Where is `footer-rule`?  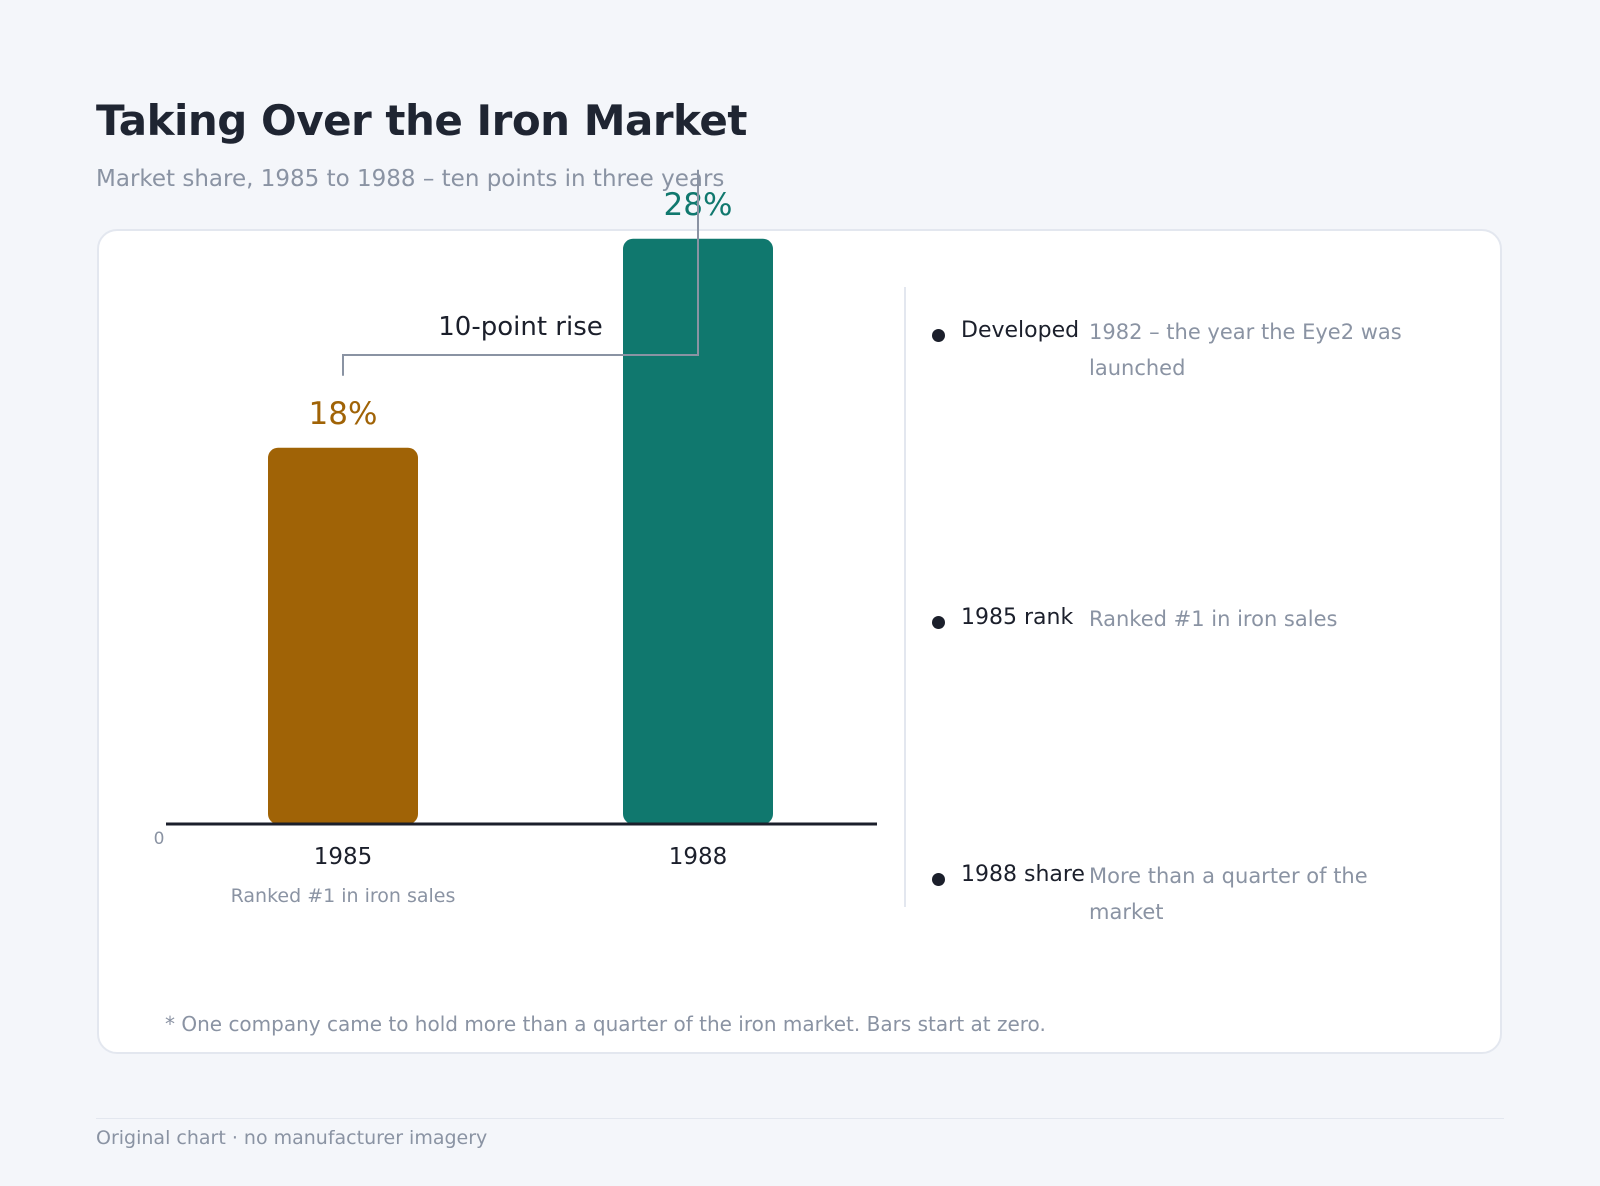 footer-rule is located at coordinates (800, 1118).